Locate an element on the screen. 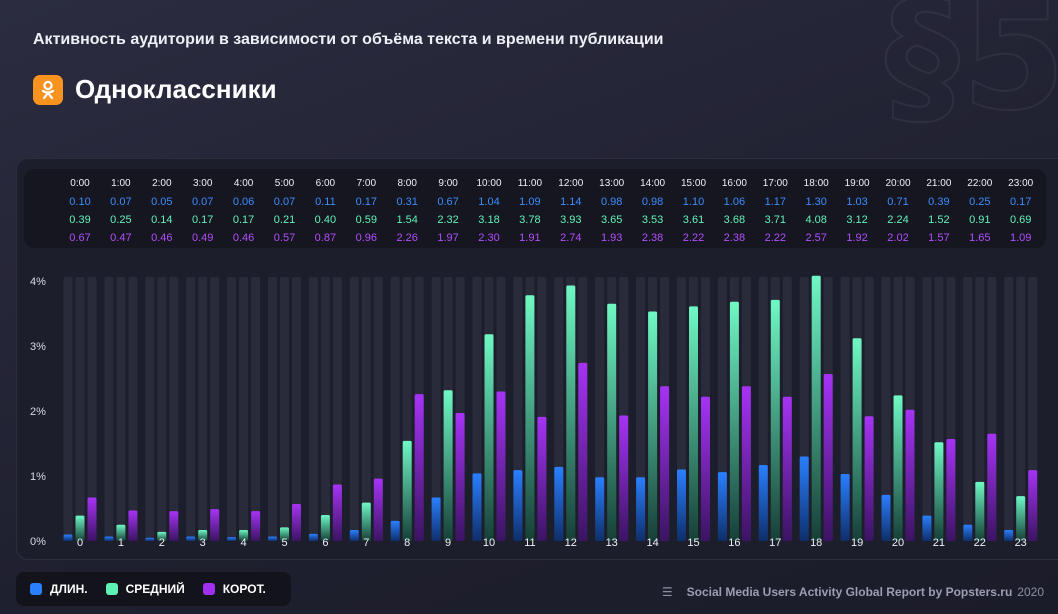 Image resolution: width=1058 pixels, height=614 pixels. table-time-label: 14:00 is located at coordinates (653, 183).